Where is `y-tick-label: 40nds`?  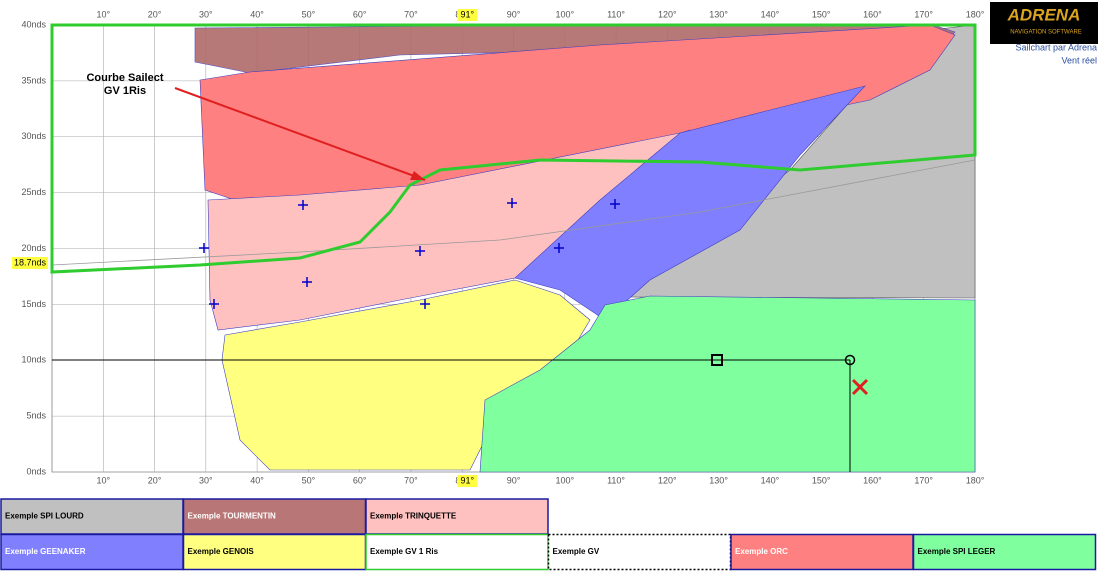
y-tick-label: 40nds is located at coordinates (33, 24).